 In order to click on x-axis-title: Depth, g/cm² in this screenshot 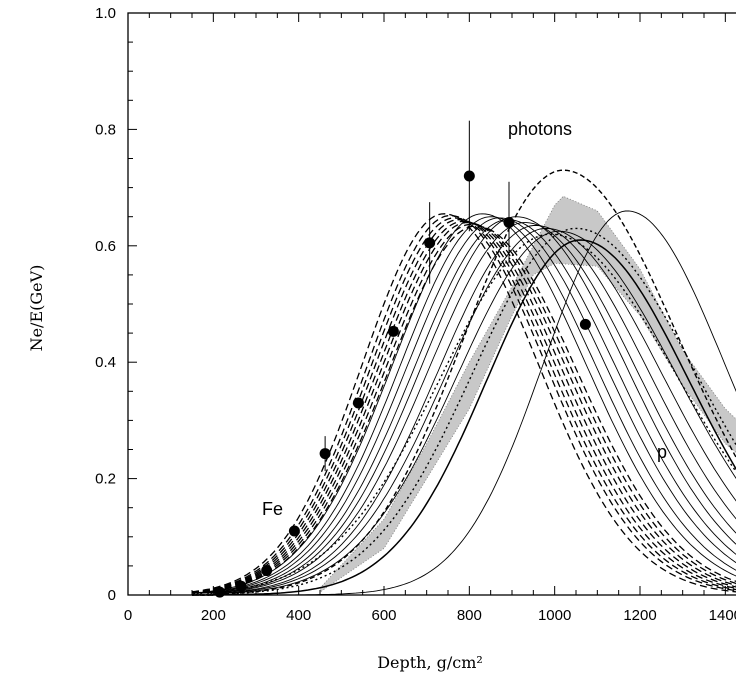, I will do `click(430, 662)`.